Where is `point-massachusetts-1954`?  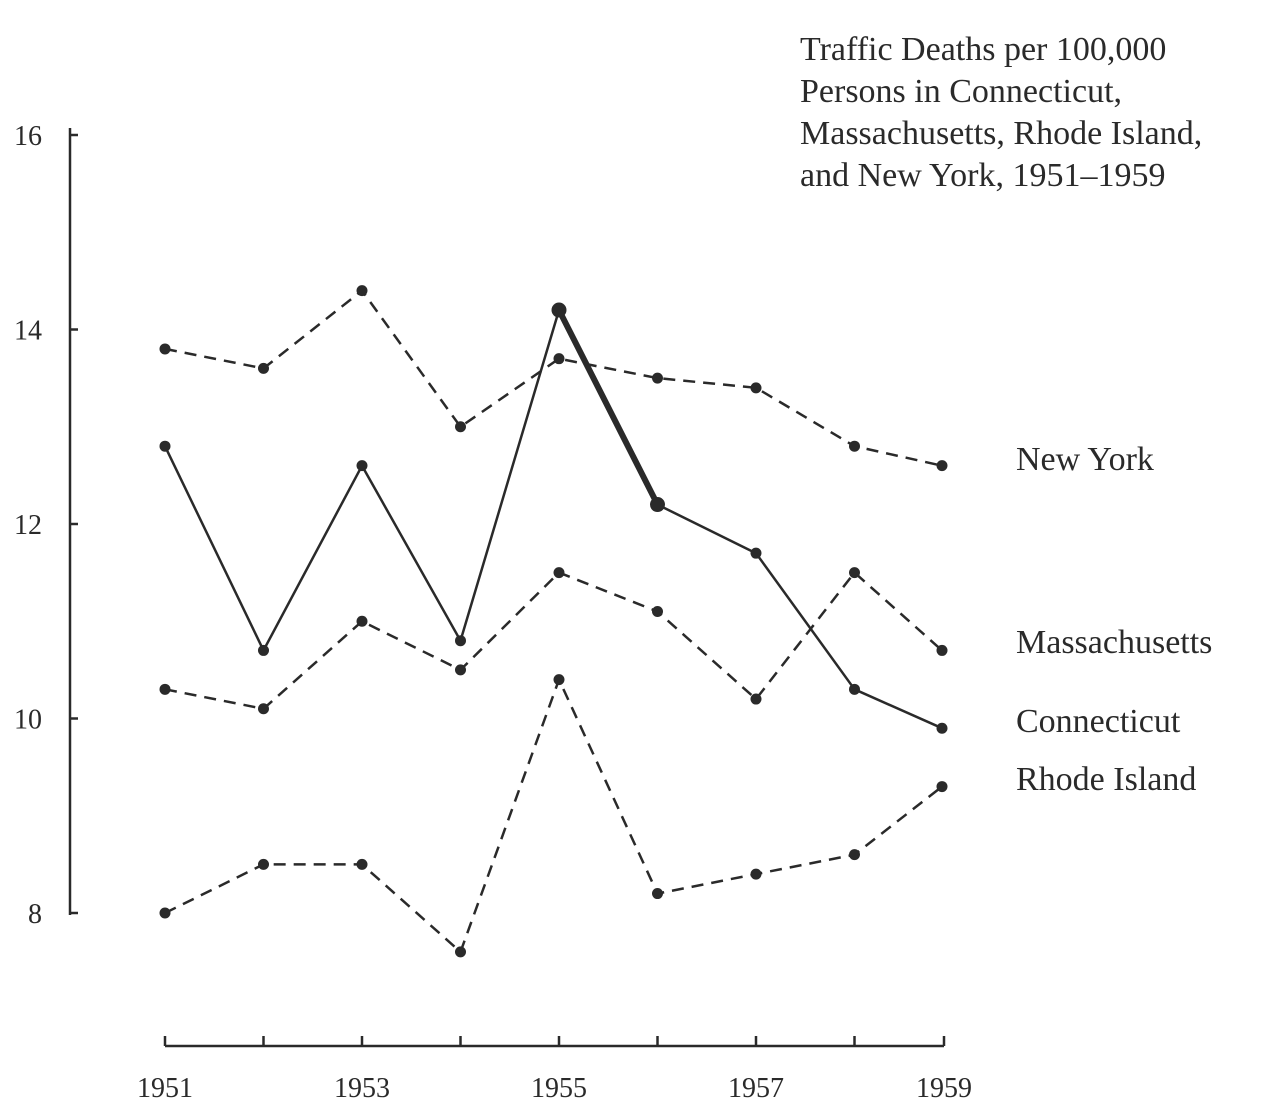
point-massachusetts-1954 is located at coordinates (460, 670).